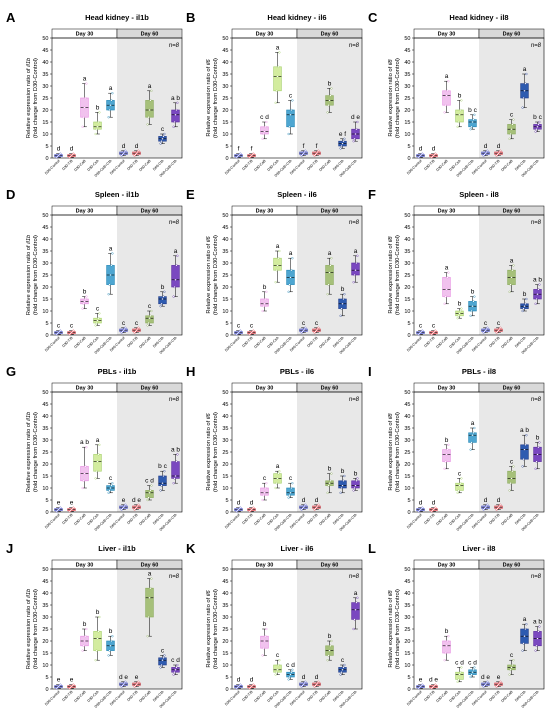  Describe the element at coordinates (59, 326) in the screenshot. I see `significance-letter: c` at that location.